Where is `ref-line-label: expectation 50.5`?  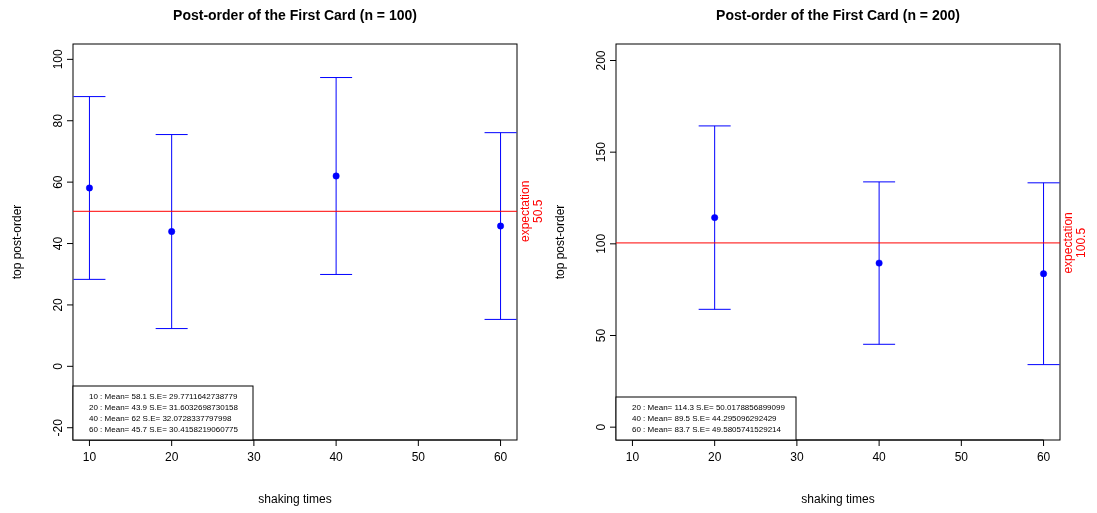
ref-line-label: expectation 50.5 is located at coordinates (531, 211).